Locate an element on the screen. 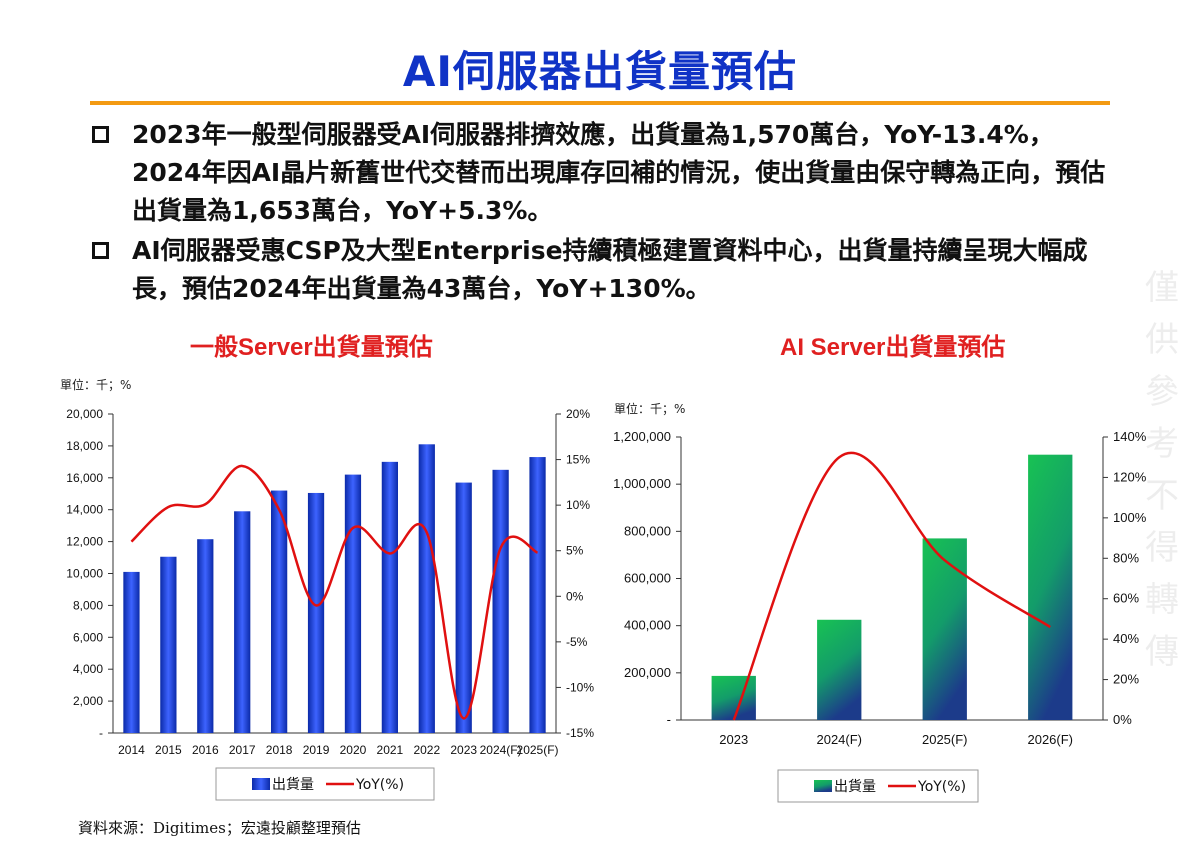  left-tick-label: 18,000 is located at coordinates (84, 446).